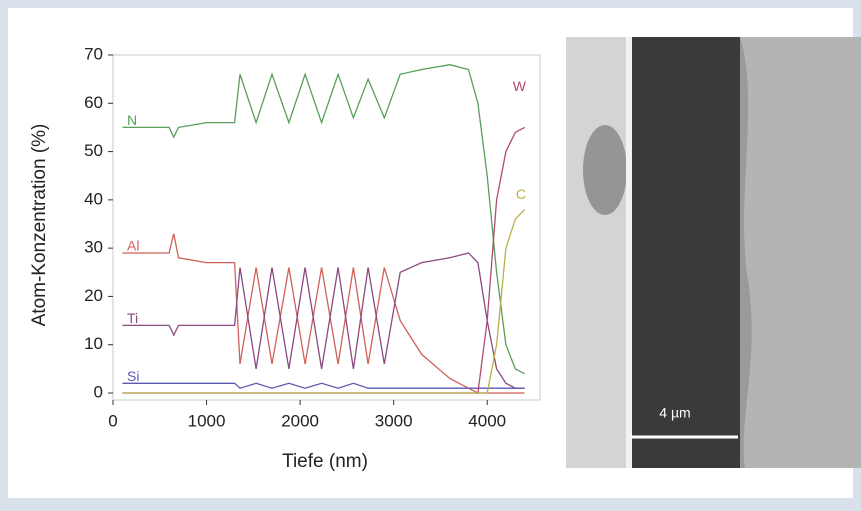 Image resolution: width=861 pixels, height=511 pixels. I want to click on y-axis-label: Atom-Konzentration (%), so click(39, 225).